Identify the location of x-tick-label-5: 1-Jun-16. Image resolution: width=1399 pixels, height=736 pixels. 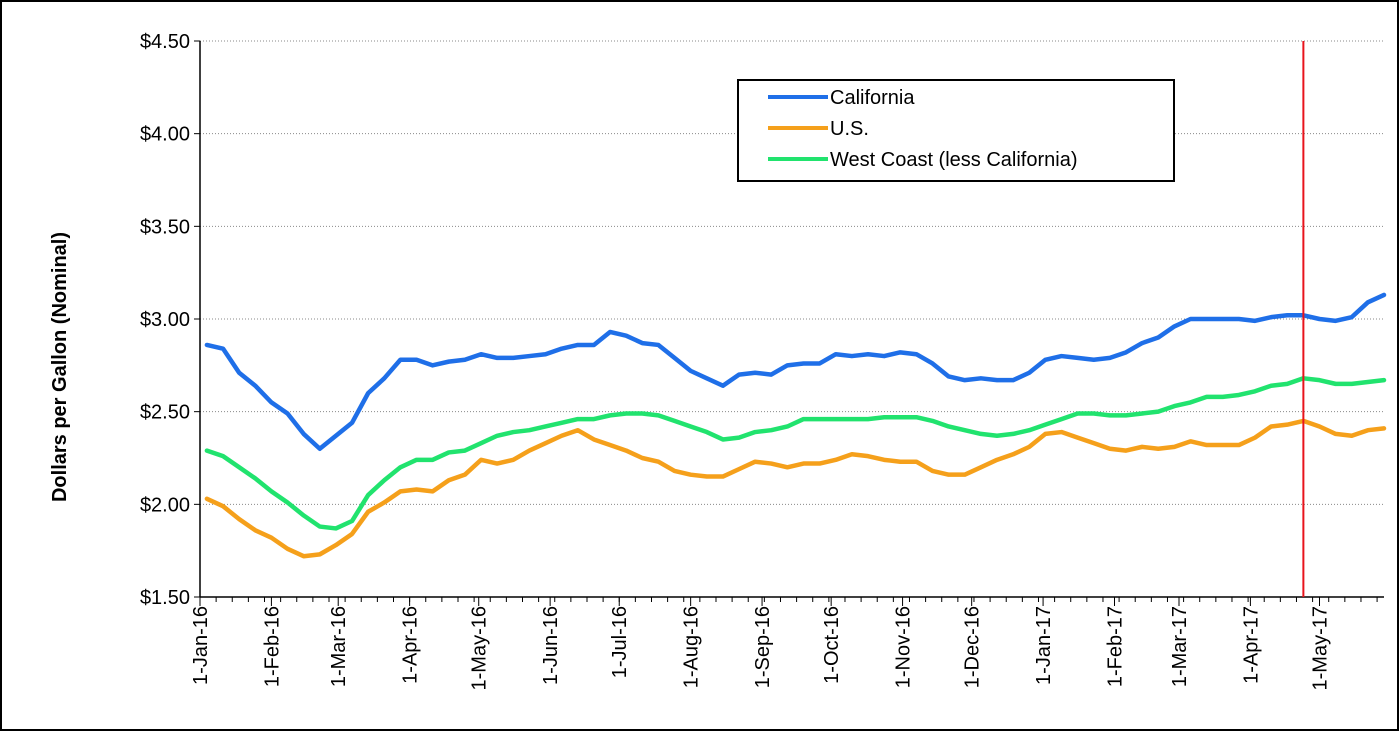
(551, 645).